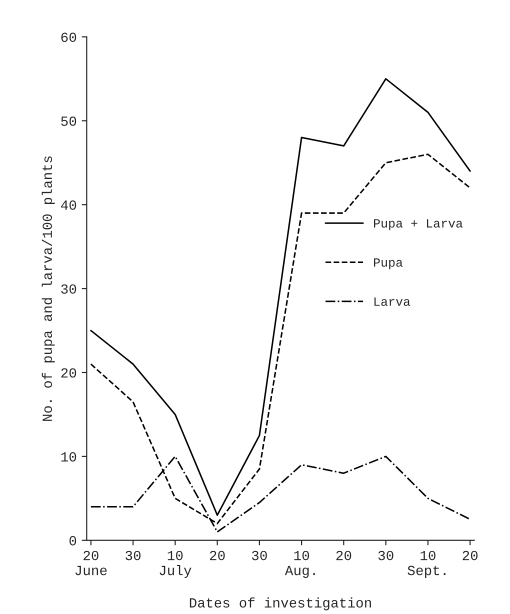 Image resolution: width=510 pixels, height=614 pixels. What do you see at coordinates (91, 563) in the screenshot?
I see `x-tick-label: 20 June` at bounding box center [91, 563].